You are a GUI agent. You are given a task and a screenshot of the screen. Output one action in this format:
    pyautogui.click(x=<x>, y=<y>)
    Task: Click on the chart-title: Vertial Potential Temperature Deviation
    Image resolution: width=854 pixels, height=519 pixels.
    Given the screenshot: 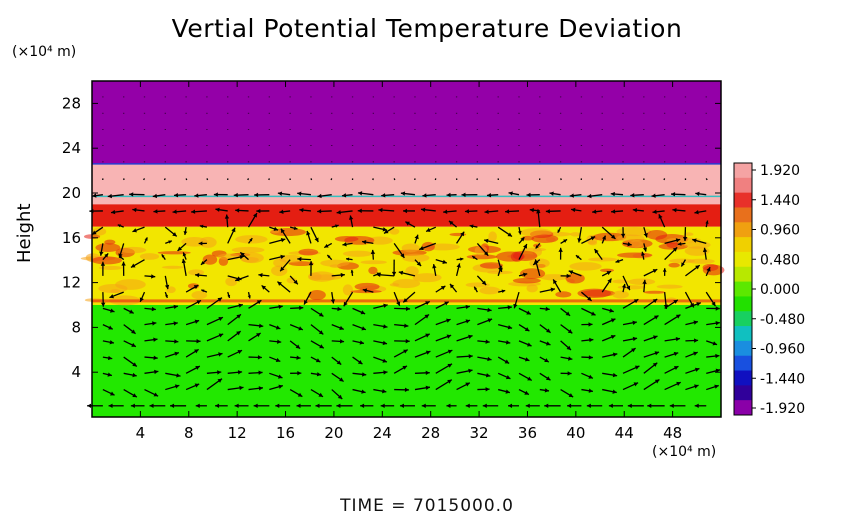 What is the action you would take?
    pyautogui.click(x=427, y=28)
    